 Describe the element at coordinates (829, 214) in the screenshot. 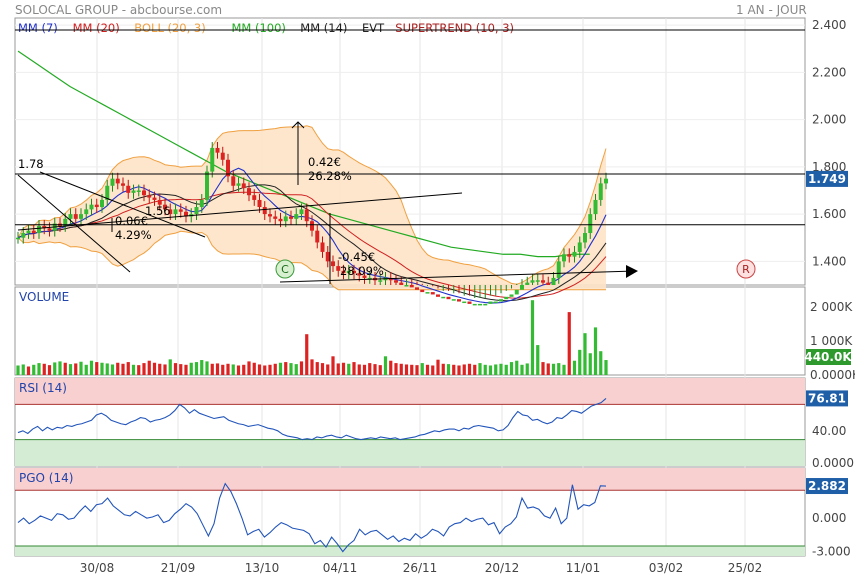

I see `price-y-tick: 1.600` at that location.